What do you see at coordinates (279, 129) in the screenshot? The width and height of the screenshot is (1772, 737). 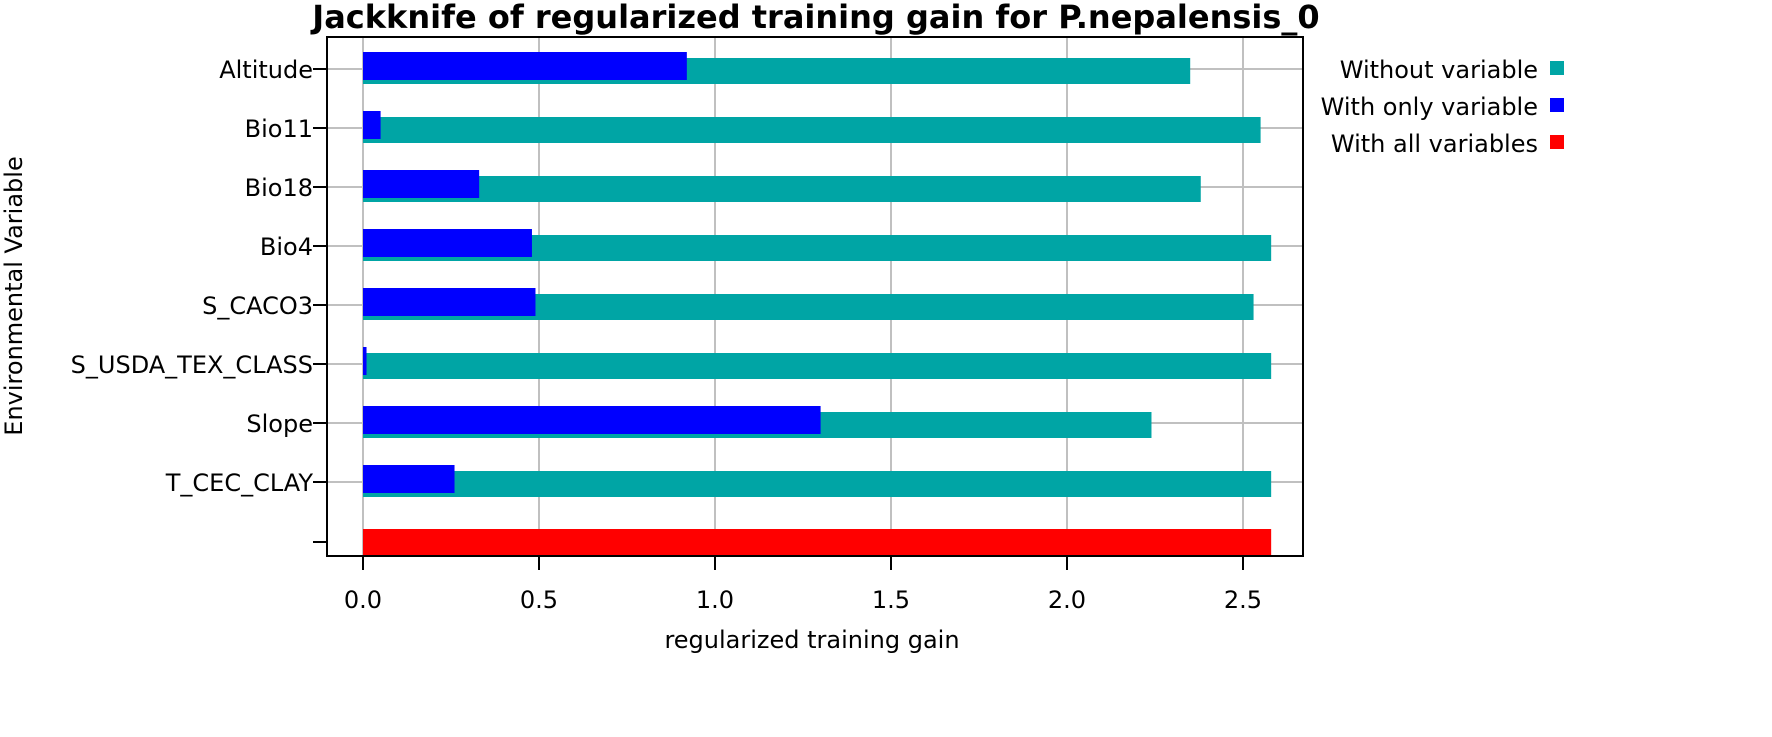 I see `y-tick-label: Bio11` at bounding box center [279, 129].